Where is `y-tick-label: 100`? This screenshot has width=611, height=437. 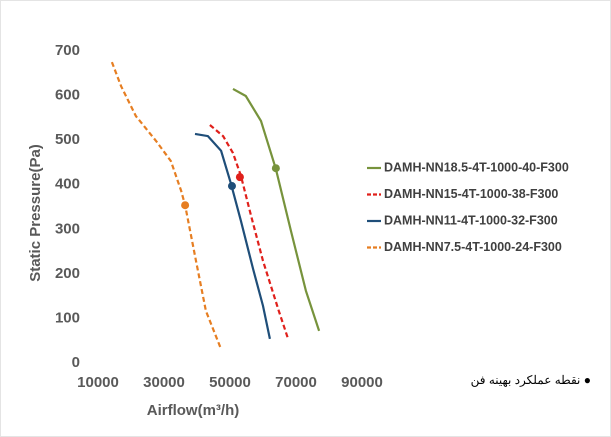 y-tick-label: 100 is located at coordinates (67, 317).